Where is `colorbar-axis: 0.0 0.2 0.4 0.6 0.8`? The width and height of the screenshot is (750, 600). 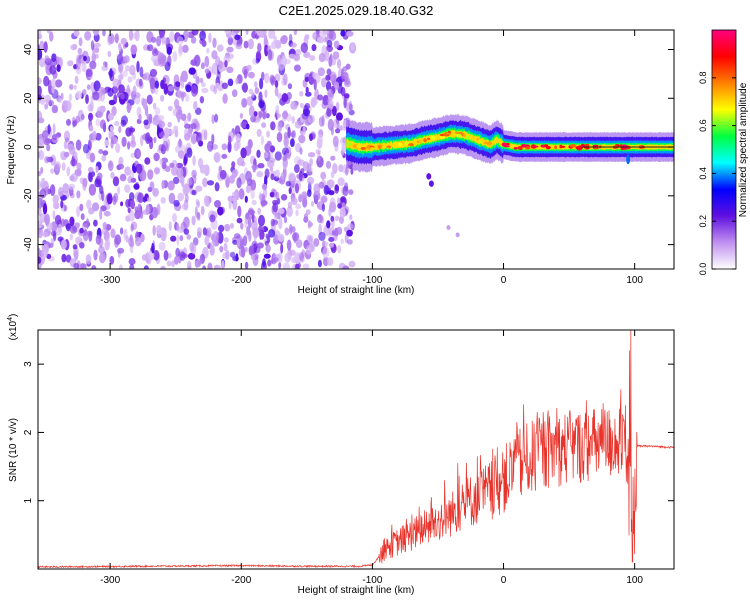
colorbar-axis: 0.0 0.2 0.4 0.6 0.8 is located at coordinates (717, 173).